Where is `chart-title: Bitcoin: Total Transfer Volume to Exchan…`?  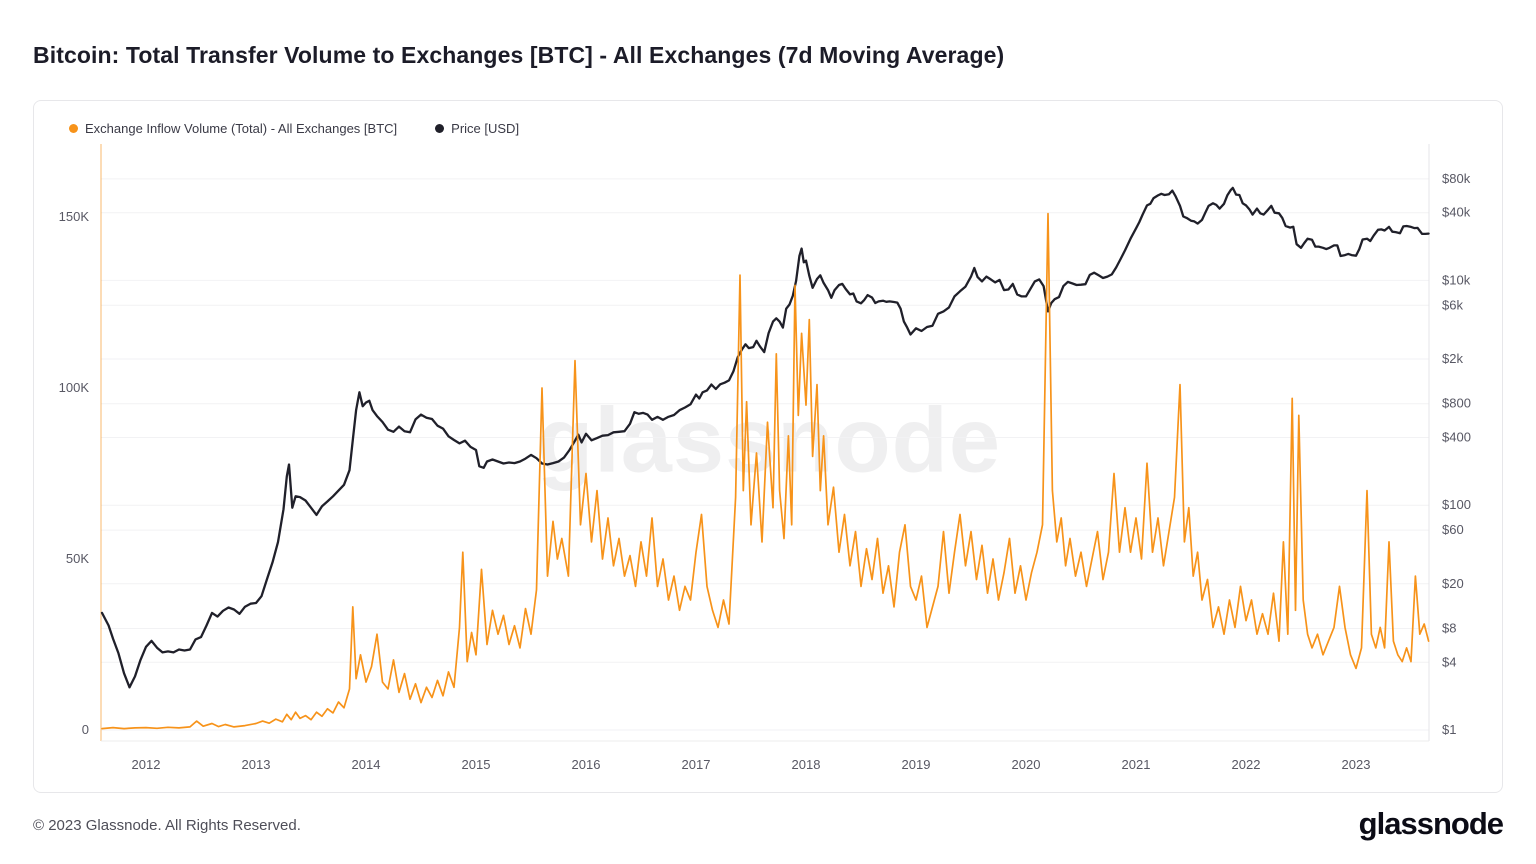
chart-title: Bitcoin: Total Transfer Volume to Exchan… is located at coordinates (519, 55).